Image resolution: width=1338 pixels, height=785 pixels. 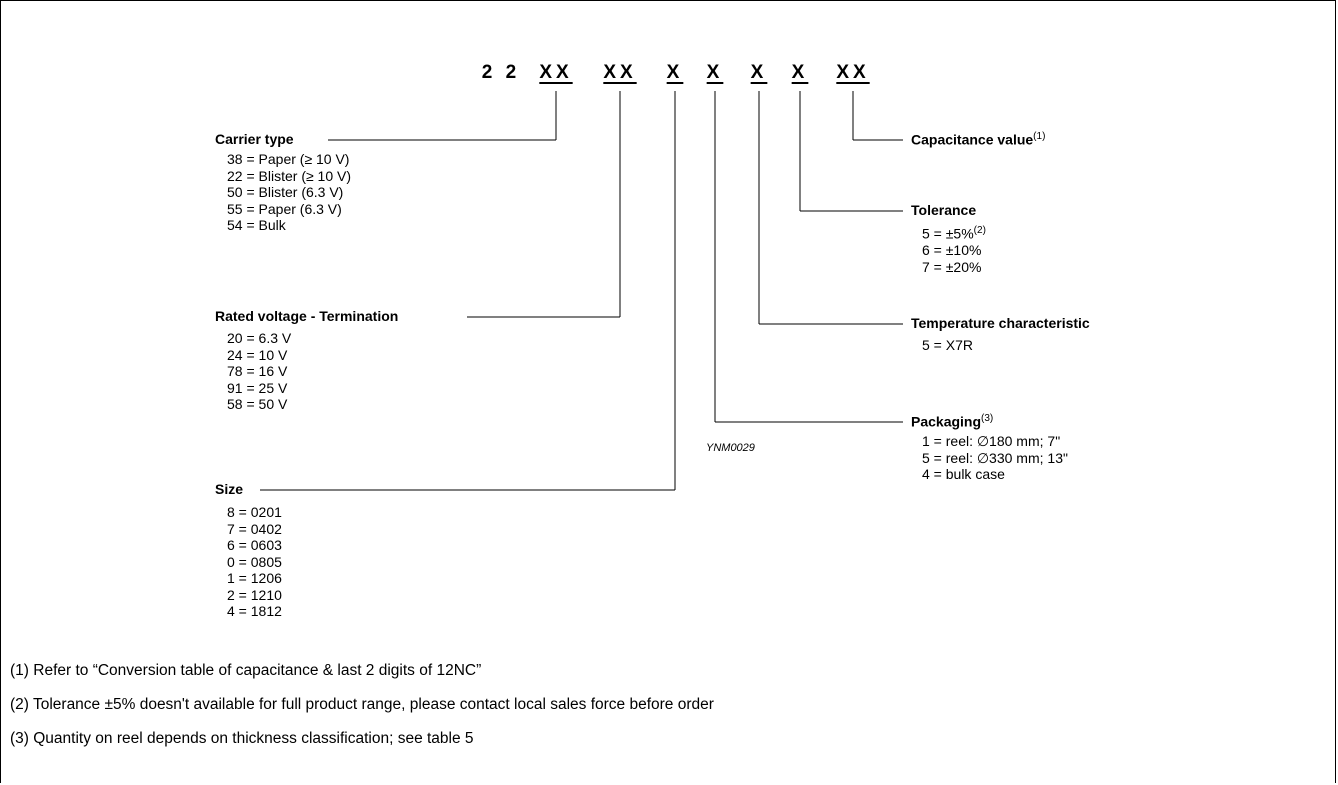 What do you see at coordinates (944, 210) in the screenshot?
I see `tolerance-title: Tolerance` at bounding box center [944, 210].